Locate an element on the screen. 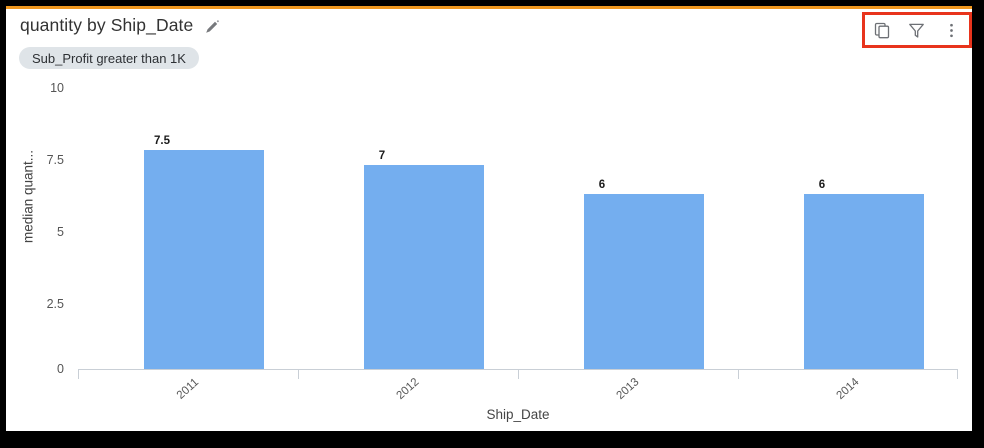 The width and height of the screenshot is (984, 448). filter-pill-badge: Sub_Profit greater than 1K is located at coordinates (109, 58).